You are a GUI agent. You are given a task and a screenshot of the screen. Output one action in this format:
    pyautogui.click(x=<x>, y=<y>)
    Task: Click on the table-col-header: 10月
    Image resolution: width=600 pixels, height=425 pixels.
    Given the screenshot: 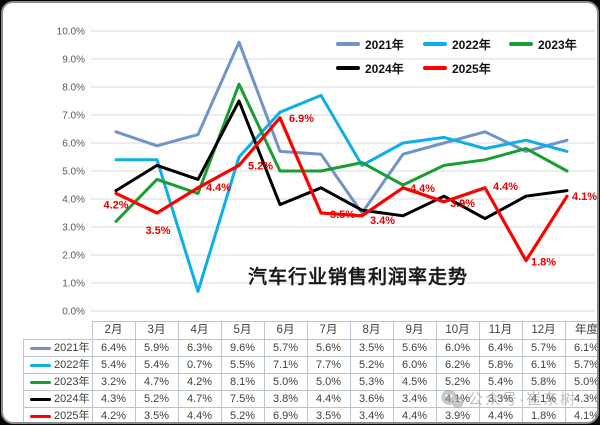 What is the action you would take?
    pyautogui.click(x=457, y=330)
    